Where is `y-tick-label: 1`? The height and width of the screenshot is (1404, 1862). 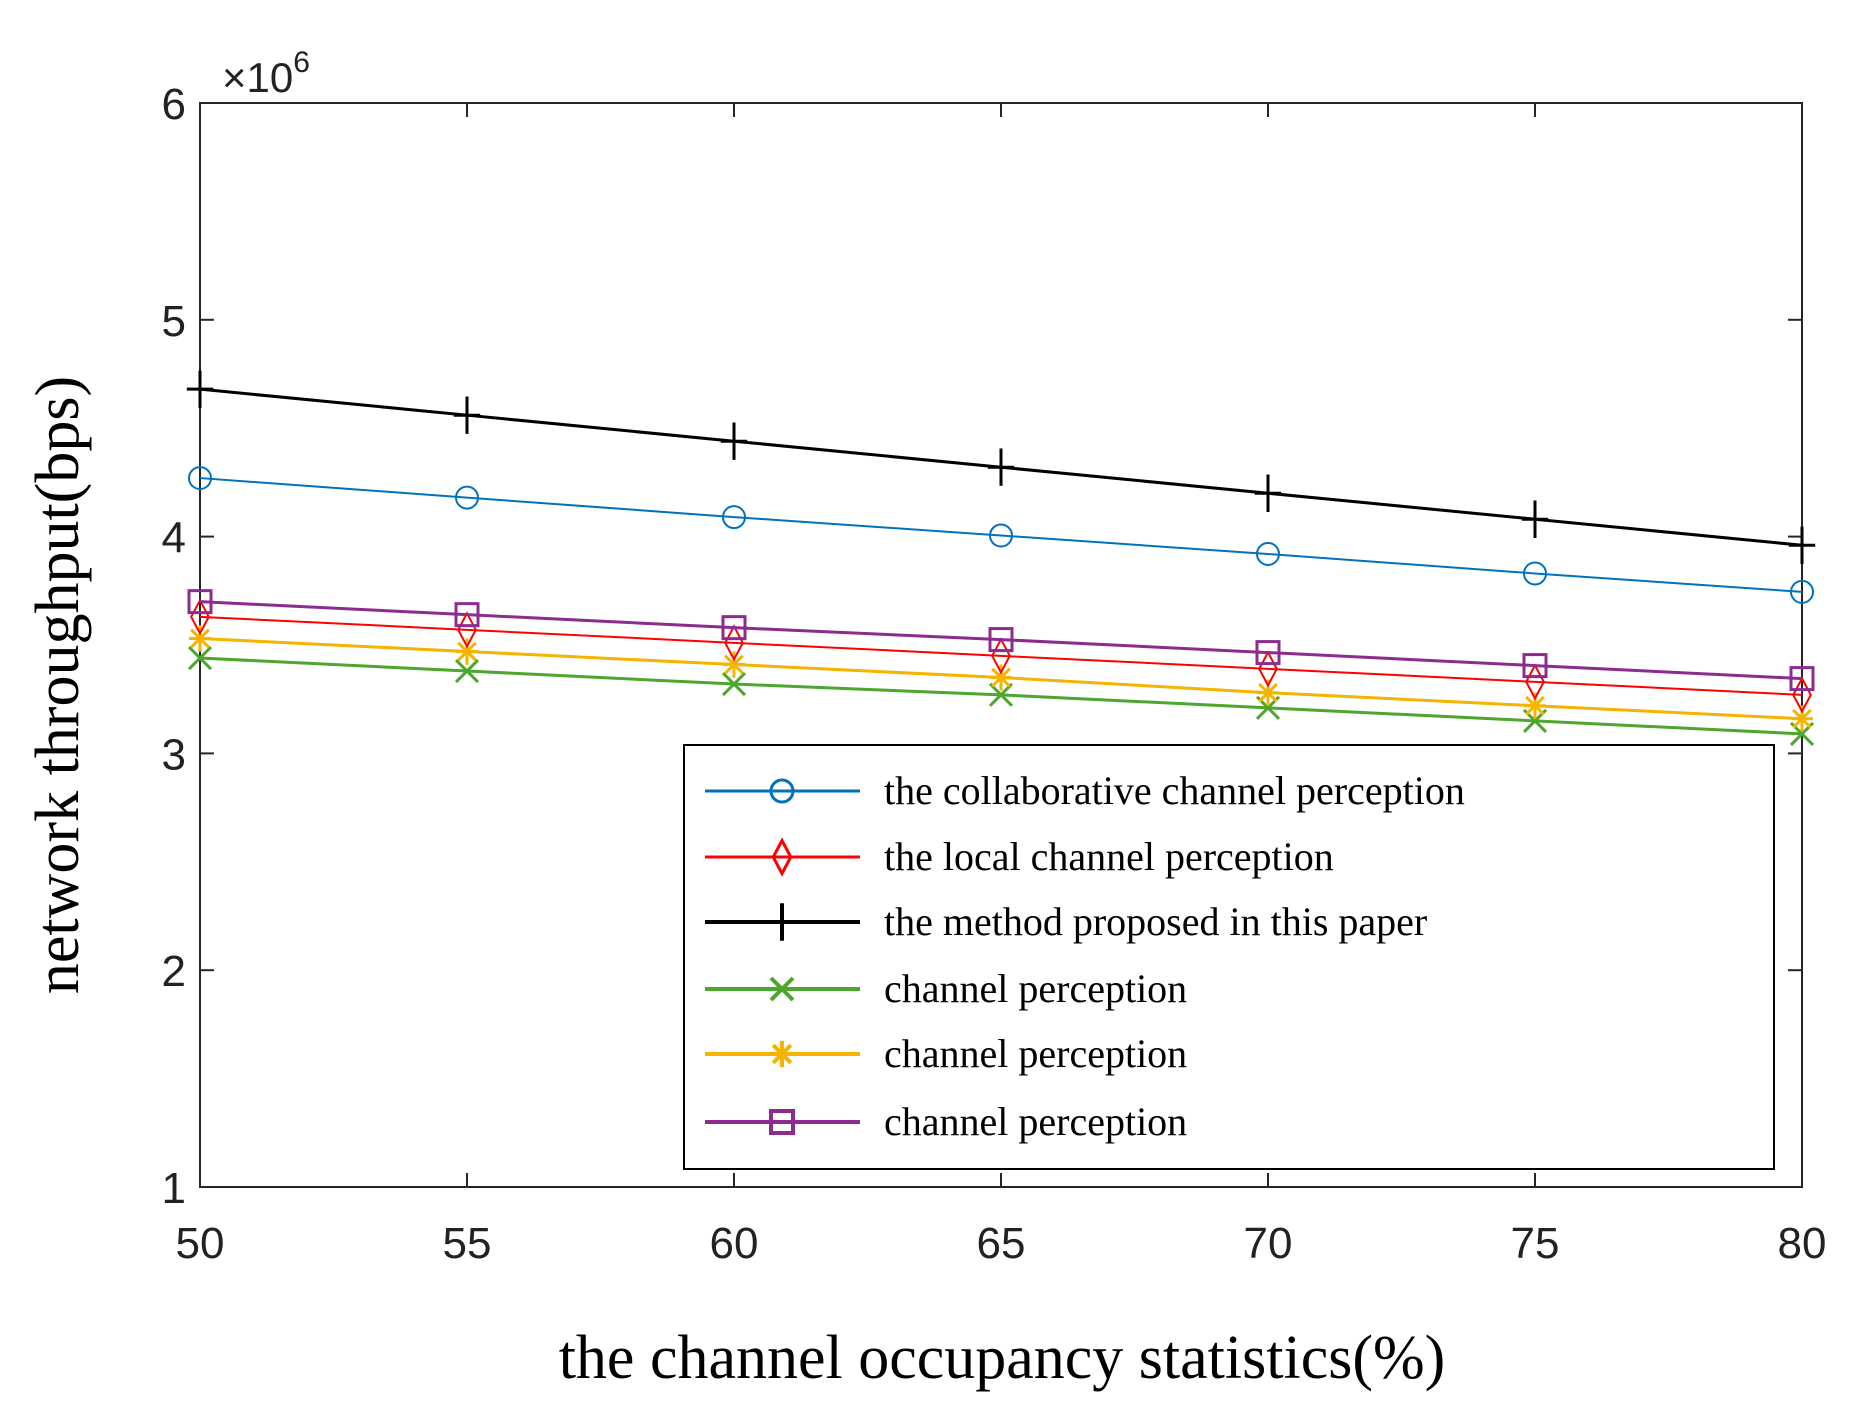
y-tick-label: 1 is located at coordinates (174, 1188).